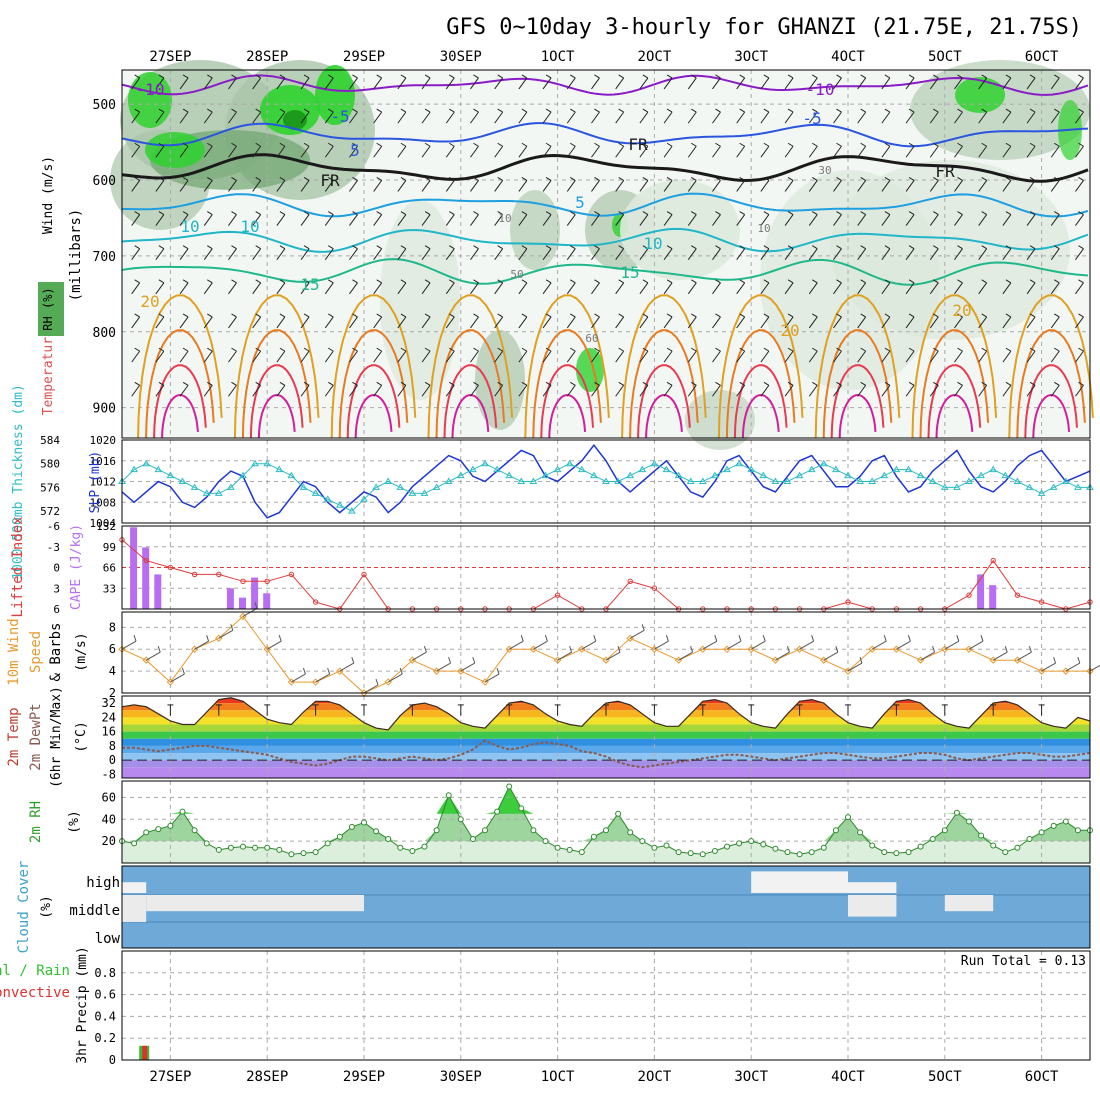  What do you see at coordinates (309, 284) in the screenshot?
I see `contour-label: 15` at bounding box center [309, 284].